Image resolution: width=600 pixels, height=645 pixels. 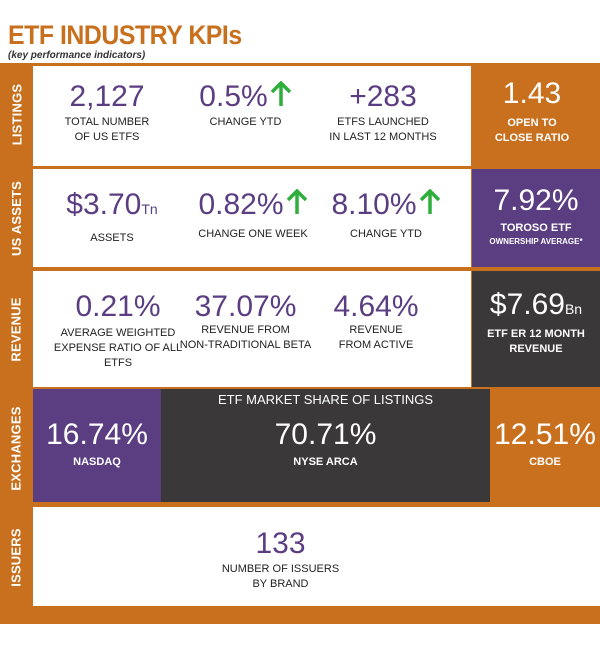 What do you see at coordinates (16, 114) in the screenshot?
I see `listings-side-label: LISTINGS` at bounding box center [16, 114].